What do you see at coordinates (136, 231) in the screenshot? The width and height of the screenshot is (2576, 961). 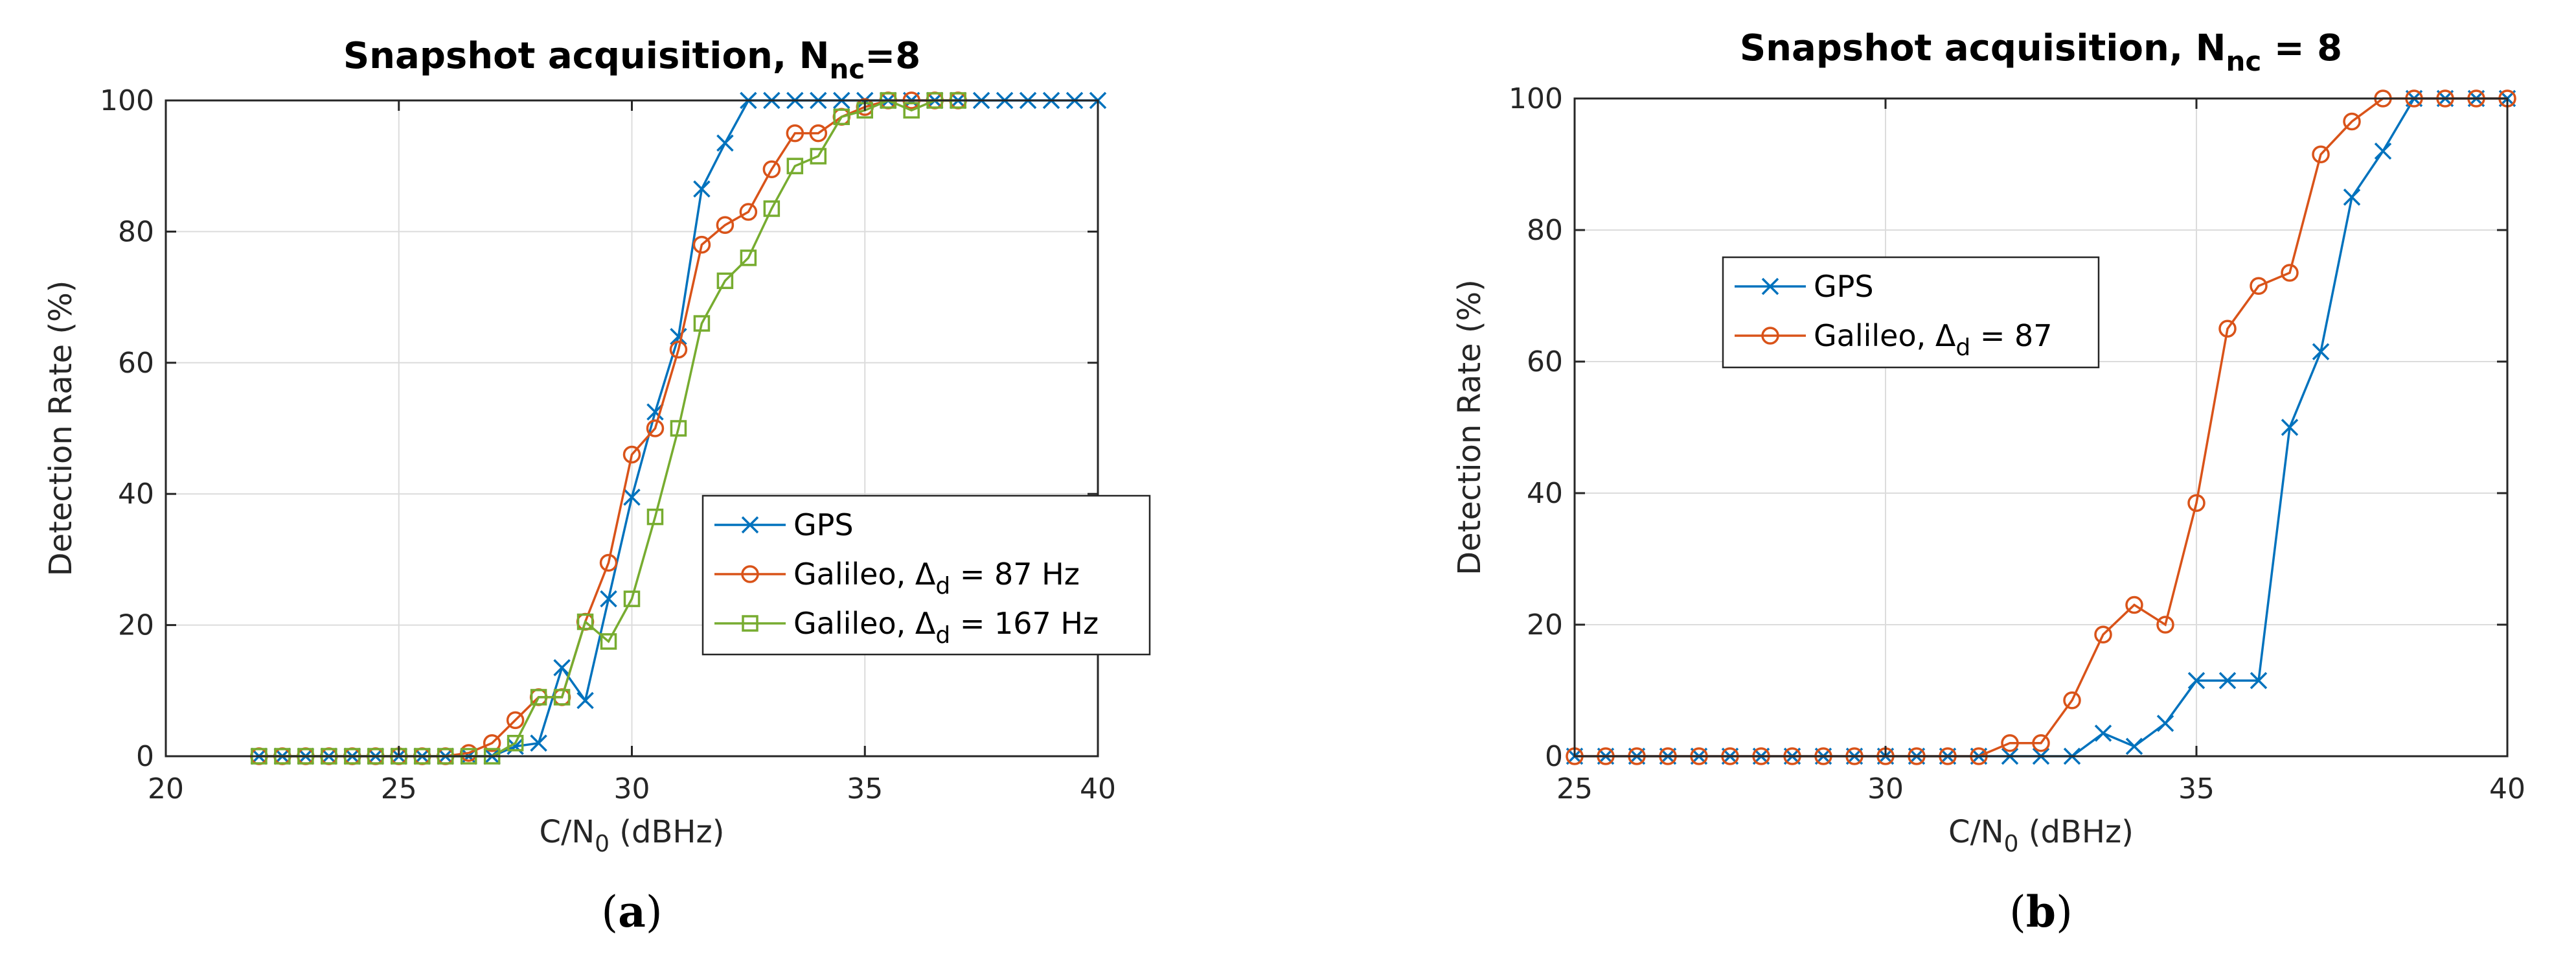 I see `y-tick-label: 80` at bounding box center [136, 231].